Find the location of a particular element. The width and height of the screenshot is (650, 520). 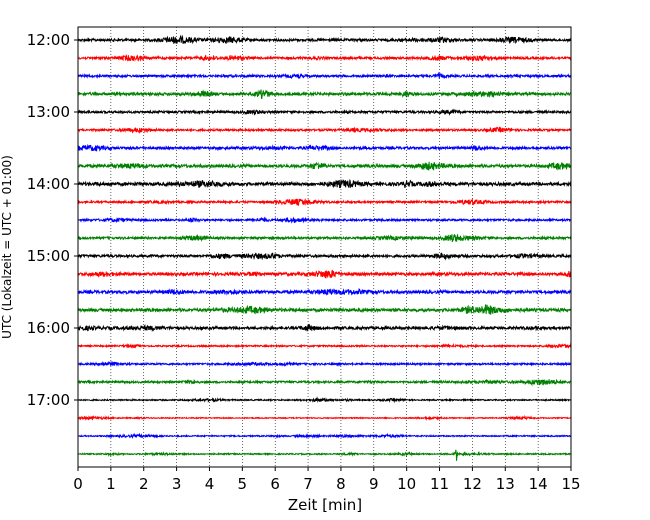

y-tick-label: 17:00 is located at coordinates (48, 400).